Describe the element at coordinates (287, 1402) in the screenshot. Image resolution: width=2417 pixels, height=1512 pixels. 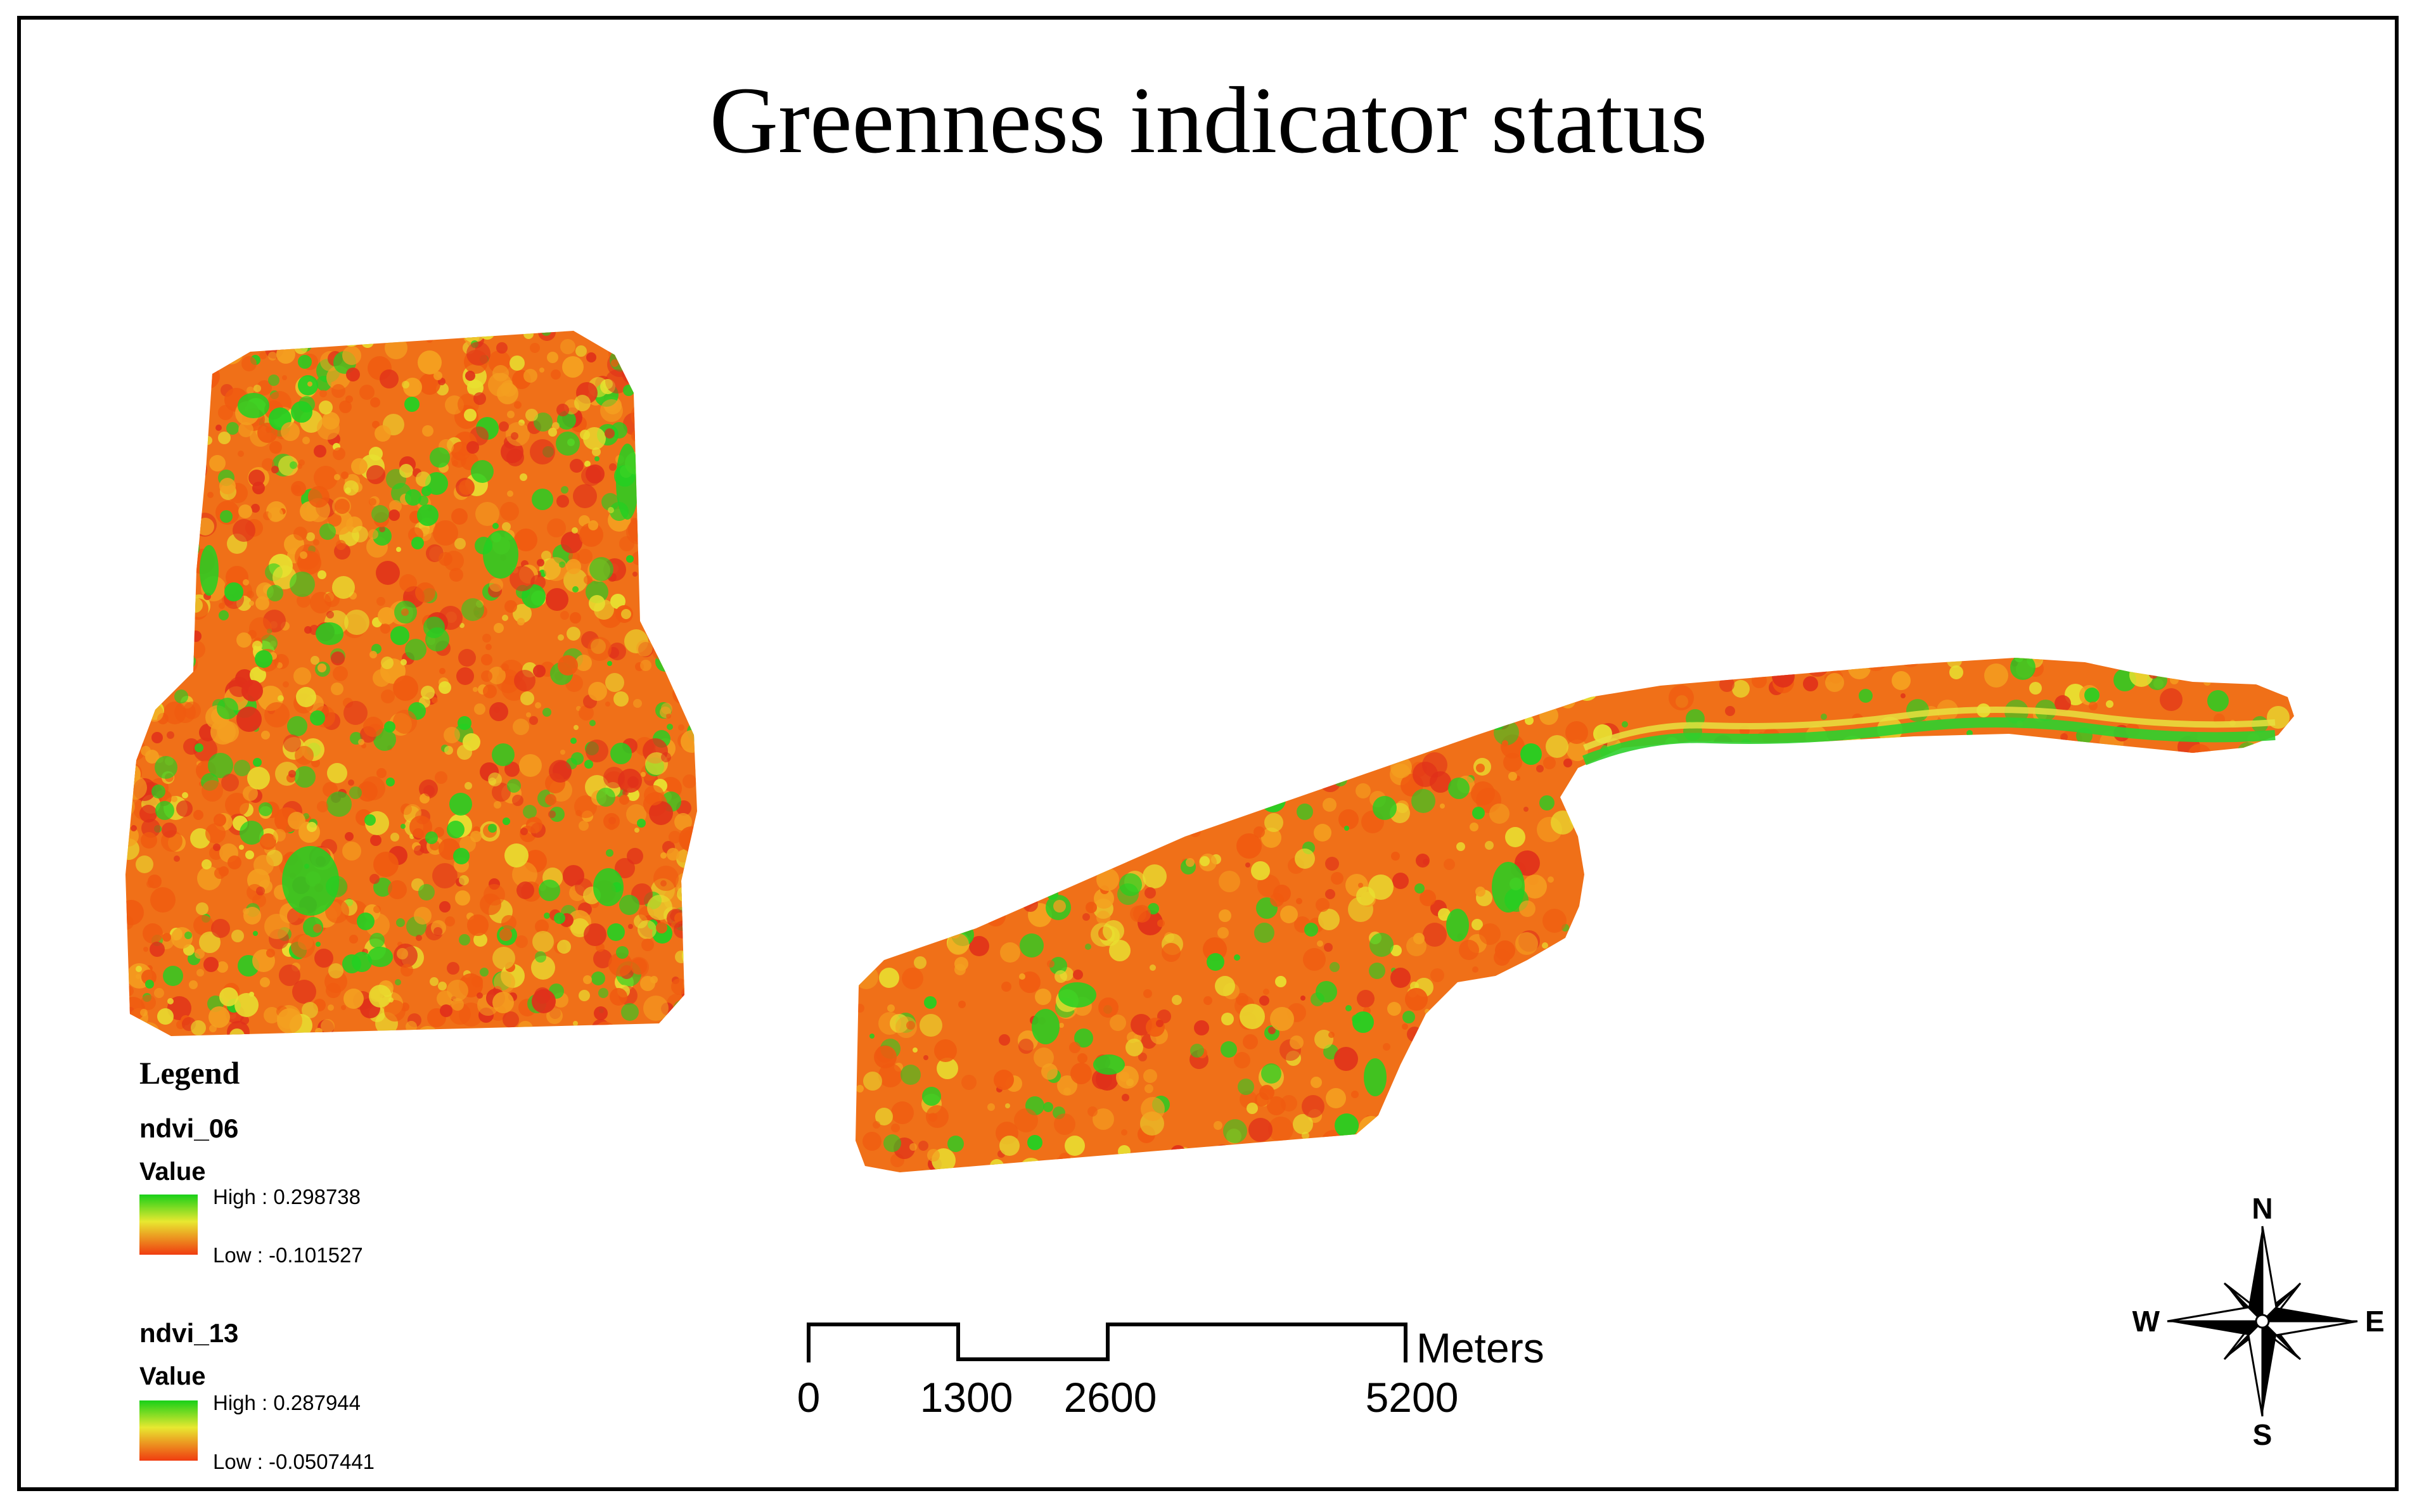
I see `legend-high-label: High : 0.287944` at that location.